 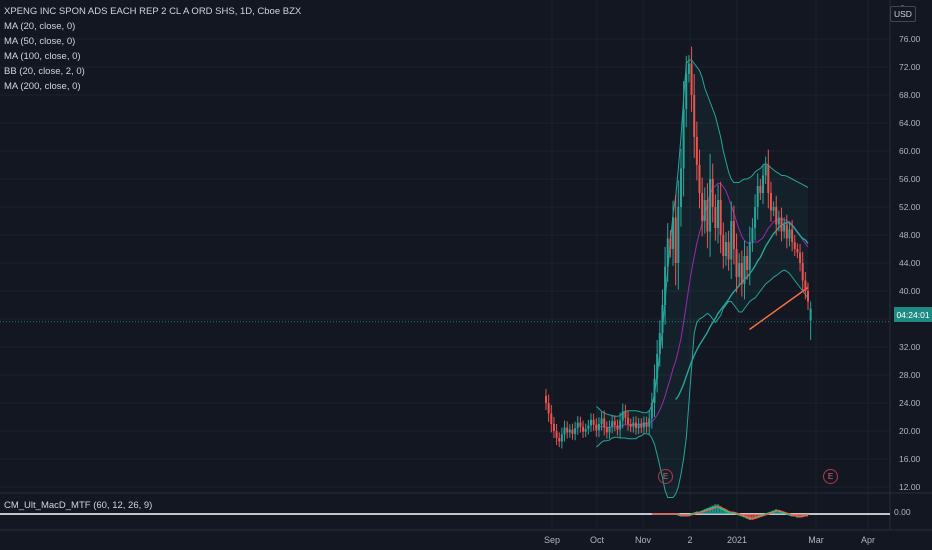 I want to click on x-tick-label: Nov, so click(x=643, y=540).